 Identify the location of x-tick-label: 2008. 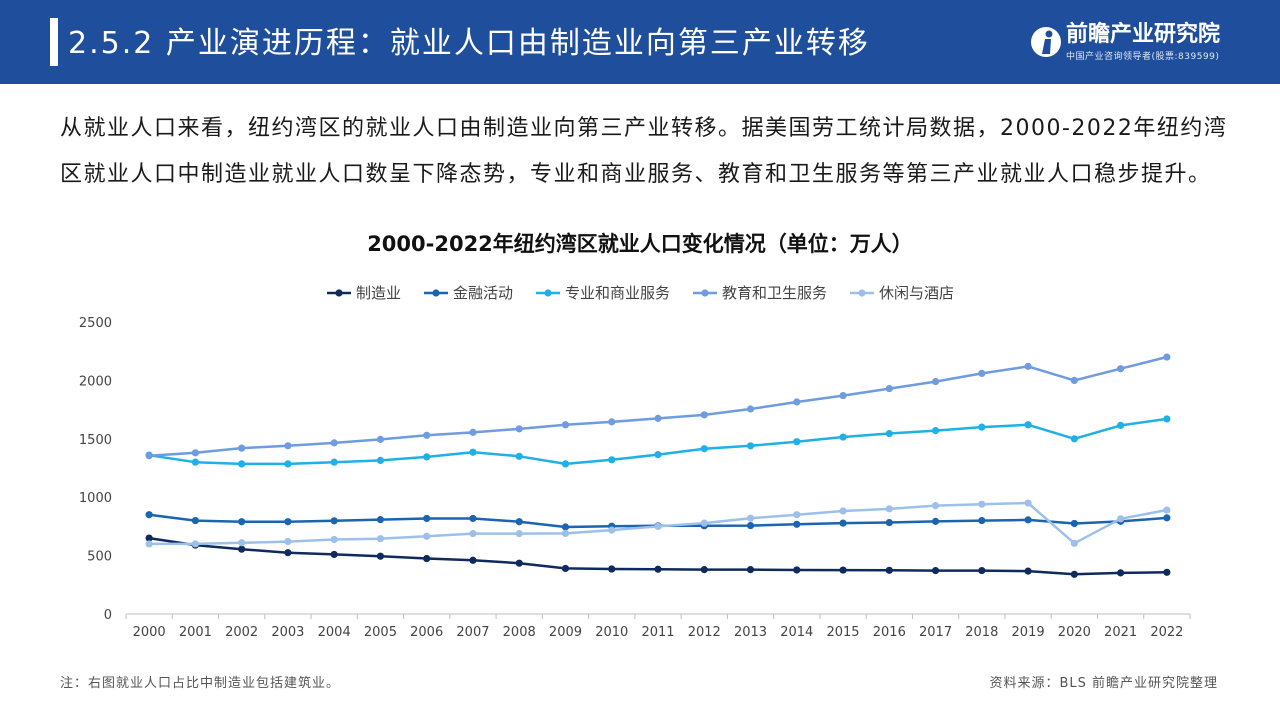
(519, 632).